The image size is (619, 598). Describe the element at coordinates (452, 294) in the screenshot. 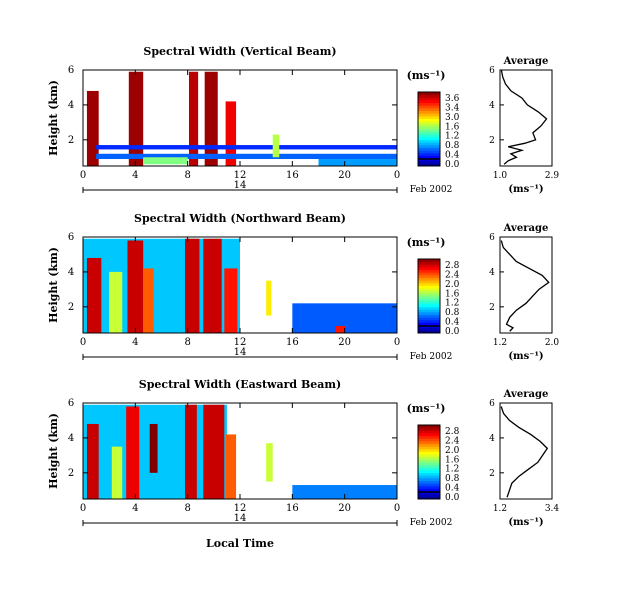

I see `colorbar-tick-label: 1.6` at that location.